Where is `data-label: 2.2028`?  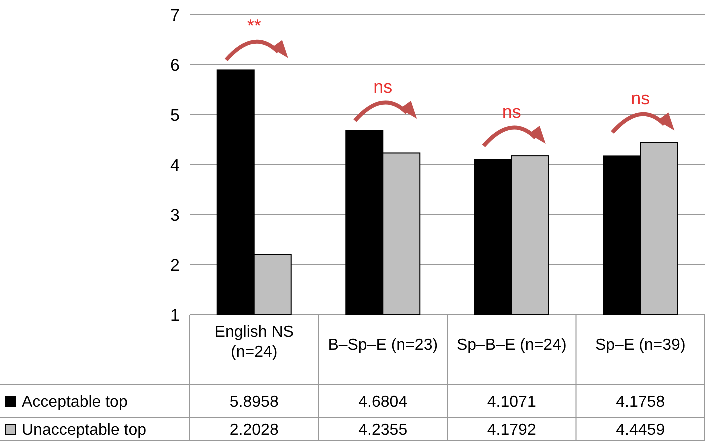 data-label: 2.2028 is located at coordinates (254, 431).